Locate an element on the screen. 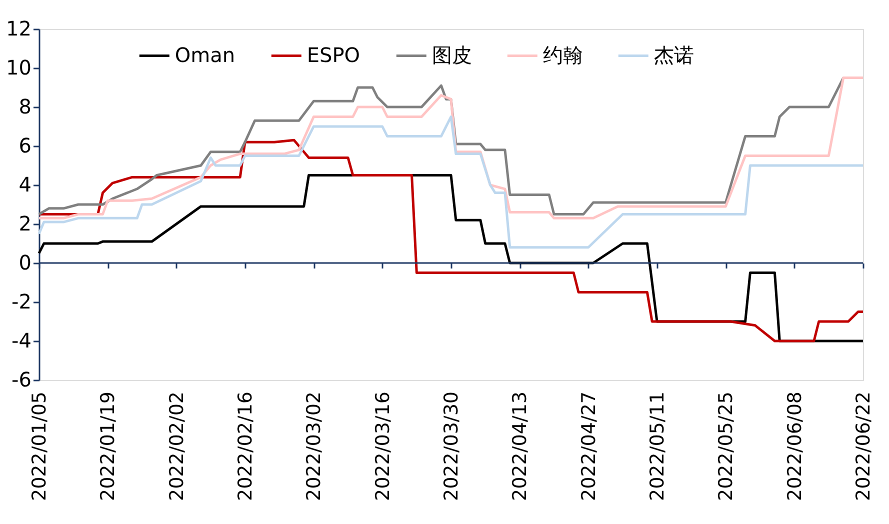 This screenshot has height=524, width=889. x-tick-label: 2022/04/13 is located at coordinates (520, 447).